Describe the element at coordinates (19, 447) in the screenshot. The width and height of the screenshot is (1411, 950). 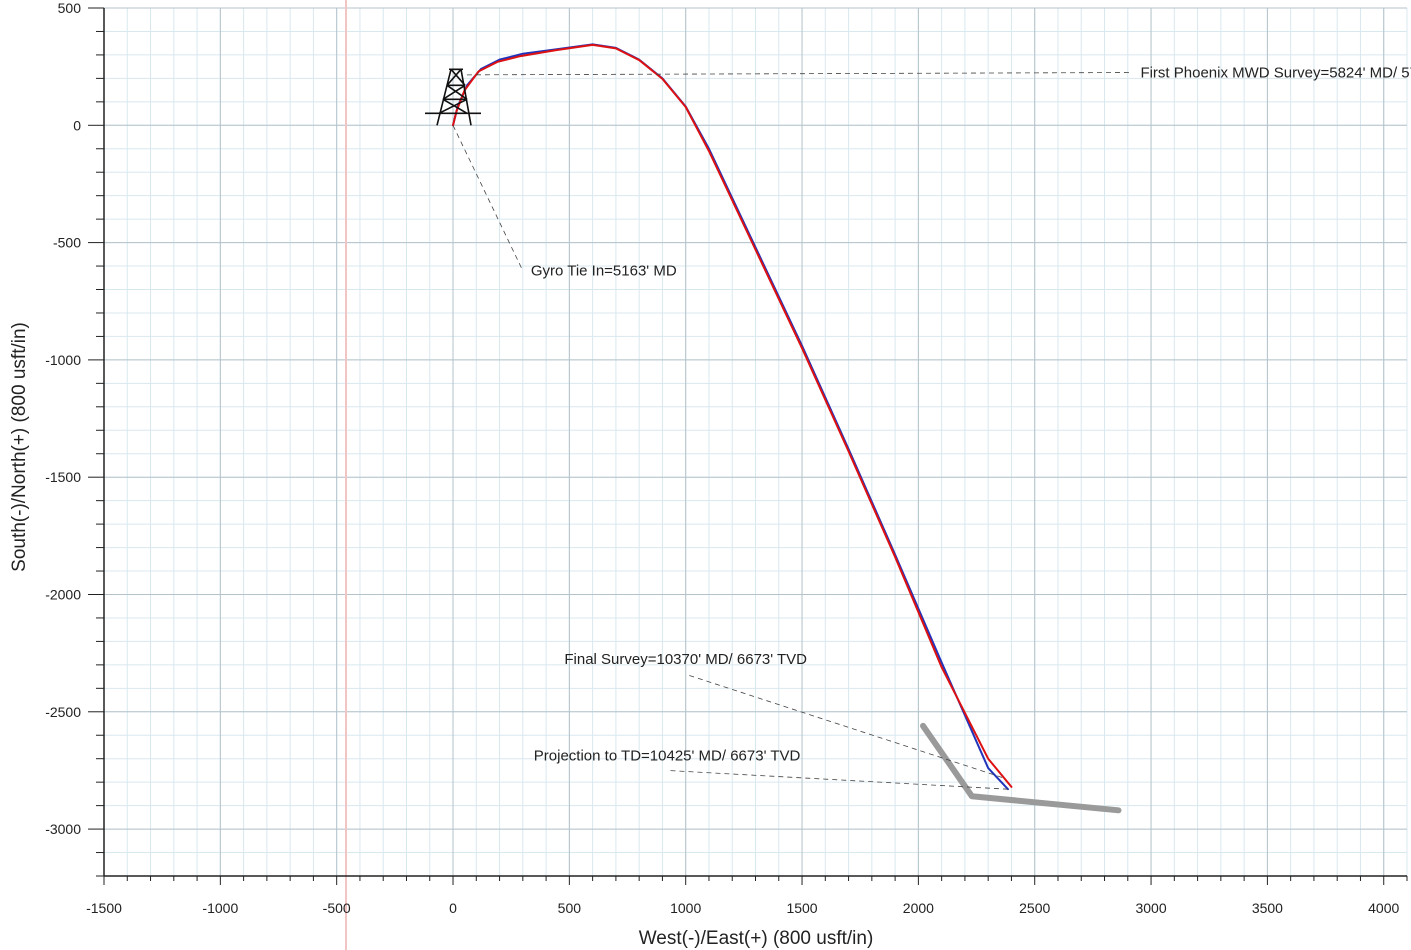
I see `y-axis-title: South(-)/North(+) (800 usft/in)` at that location.